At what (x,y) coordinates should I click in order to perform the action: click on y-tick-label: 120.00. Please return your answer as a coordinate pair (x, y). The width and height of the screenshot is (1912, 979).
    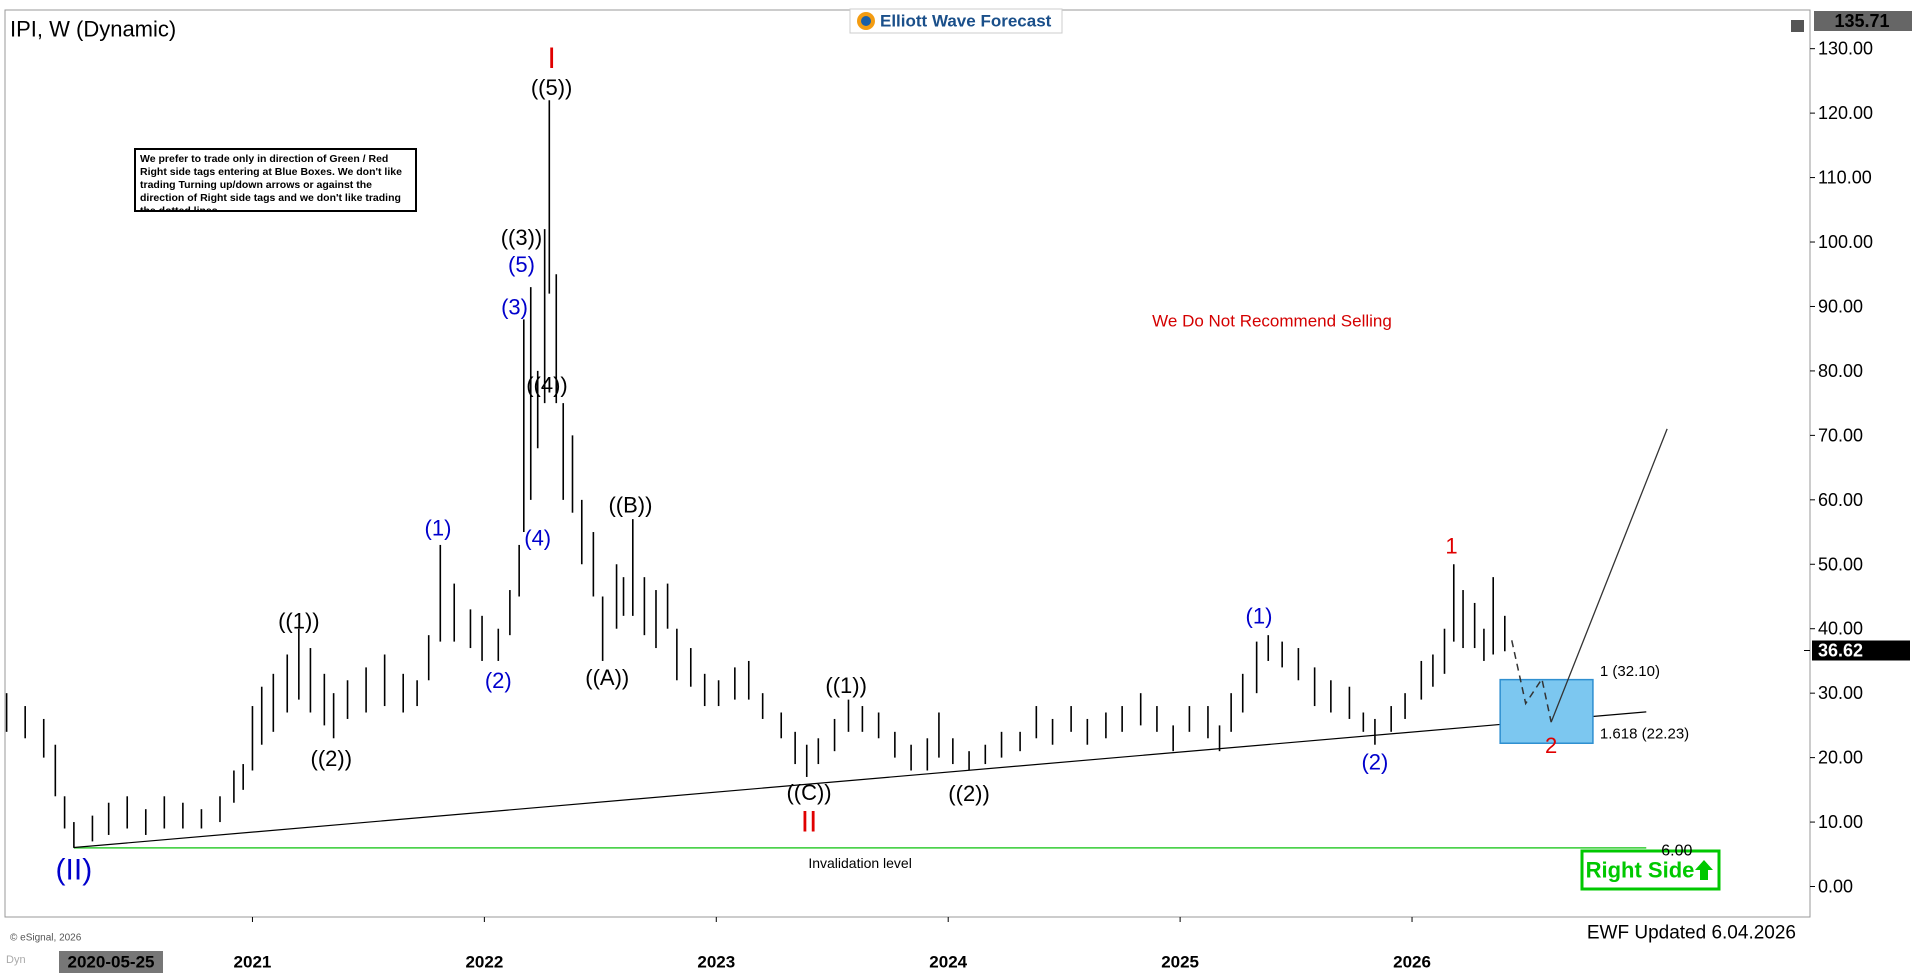
    Looking at the image, I should click on (1845, 113).